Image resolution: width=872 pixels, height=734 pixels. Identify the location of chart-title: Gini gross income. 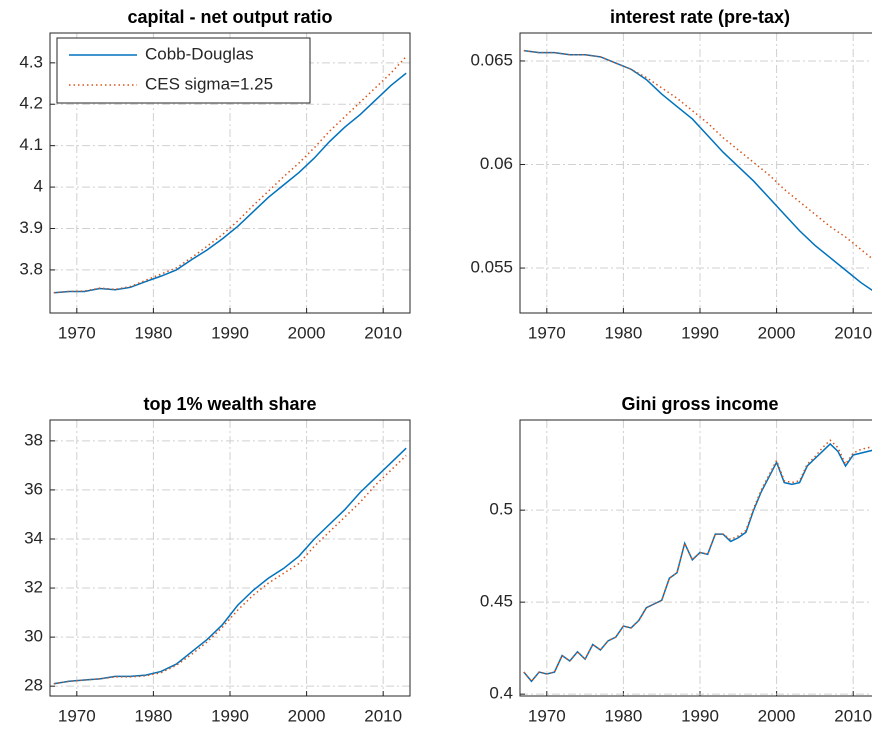
(699, 404).